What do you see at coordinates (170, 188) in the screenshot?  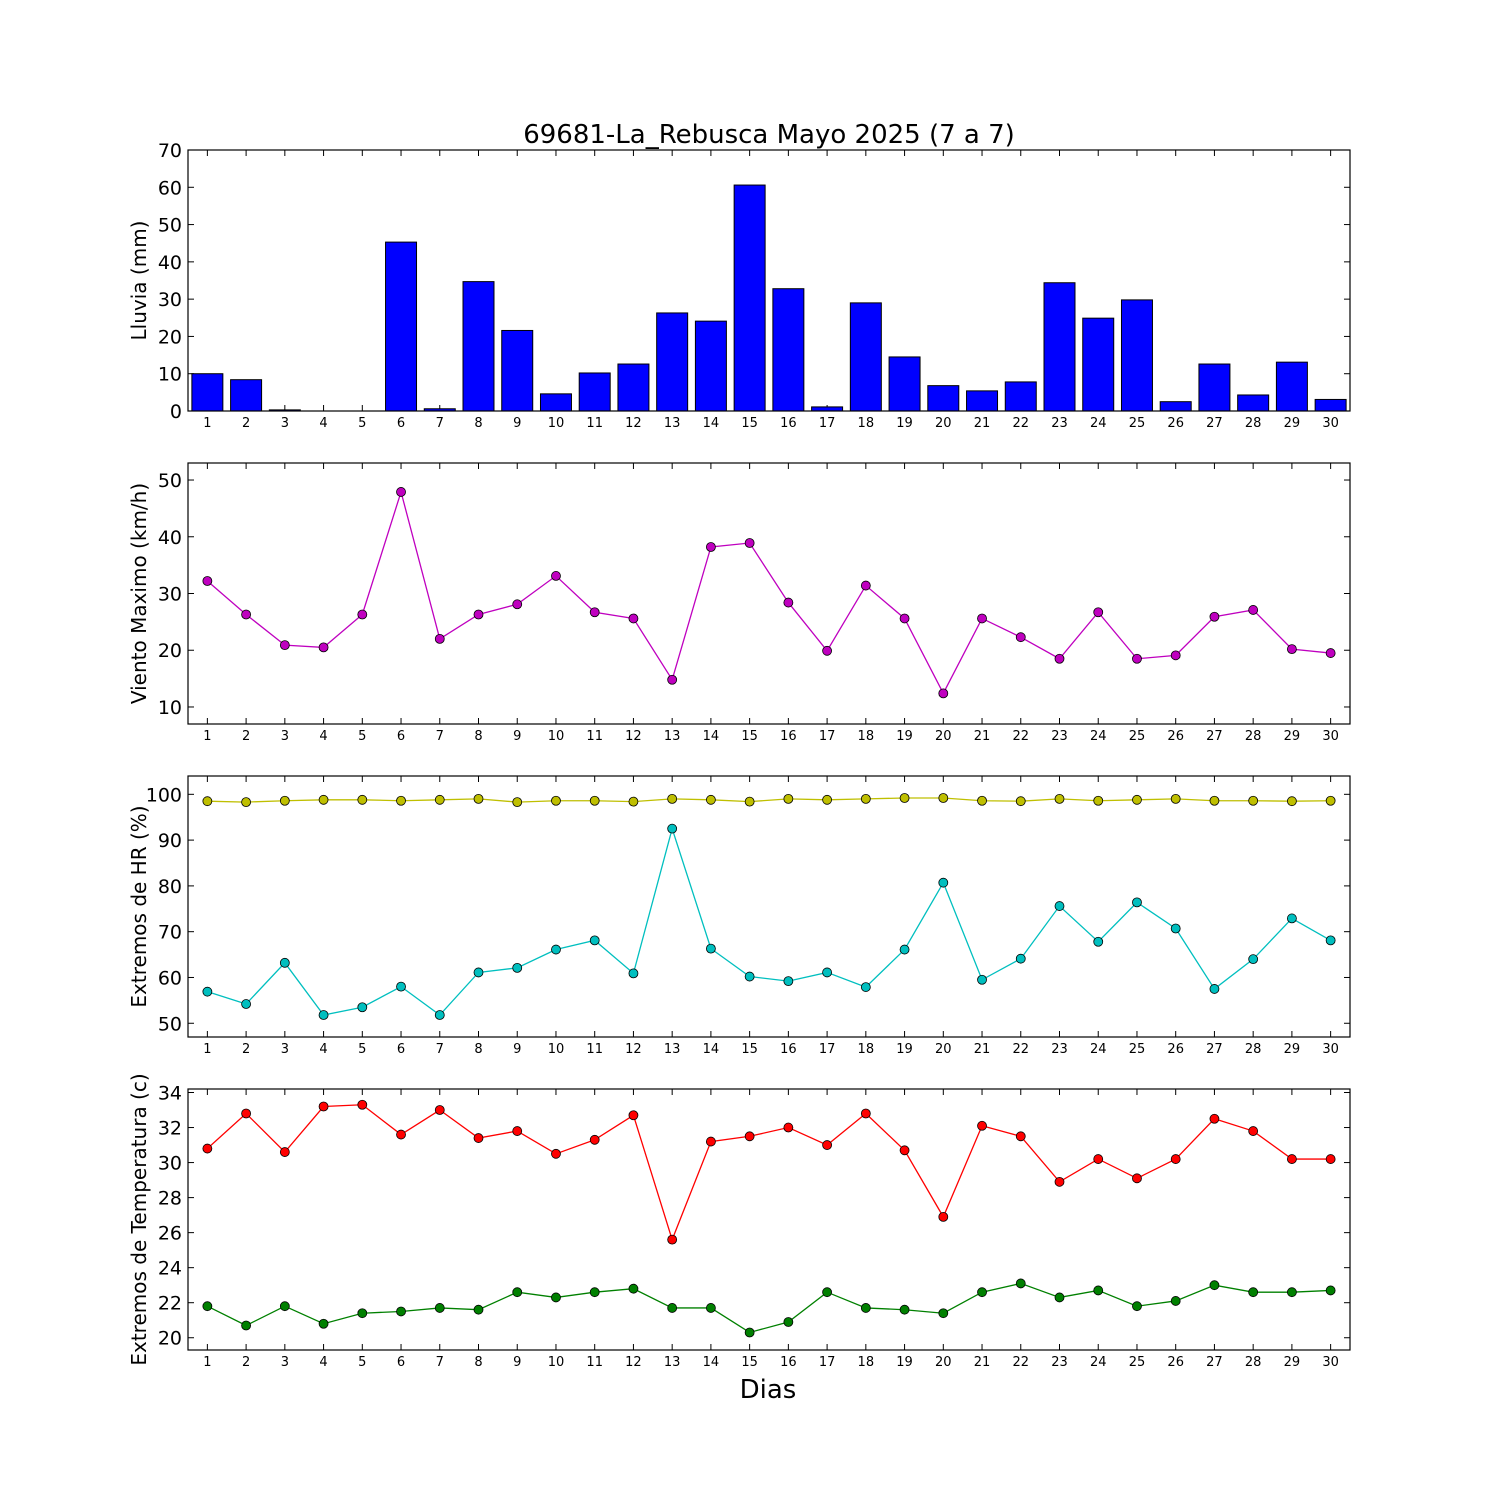 I see `y-tick-label: 60` at bounding box center [170, 188].